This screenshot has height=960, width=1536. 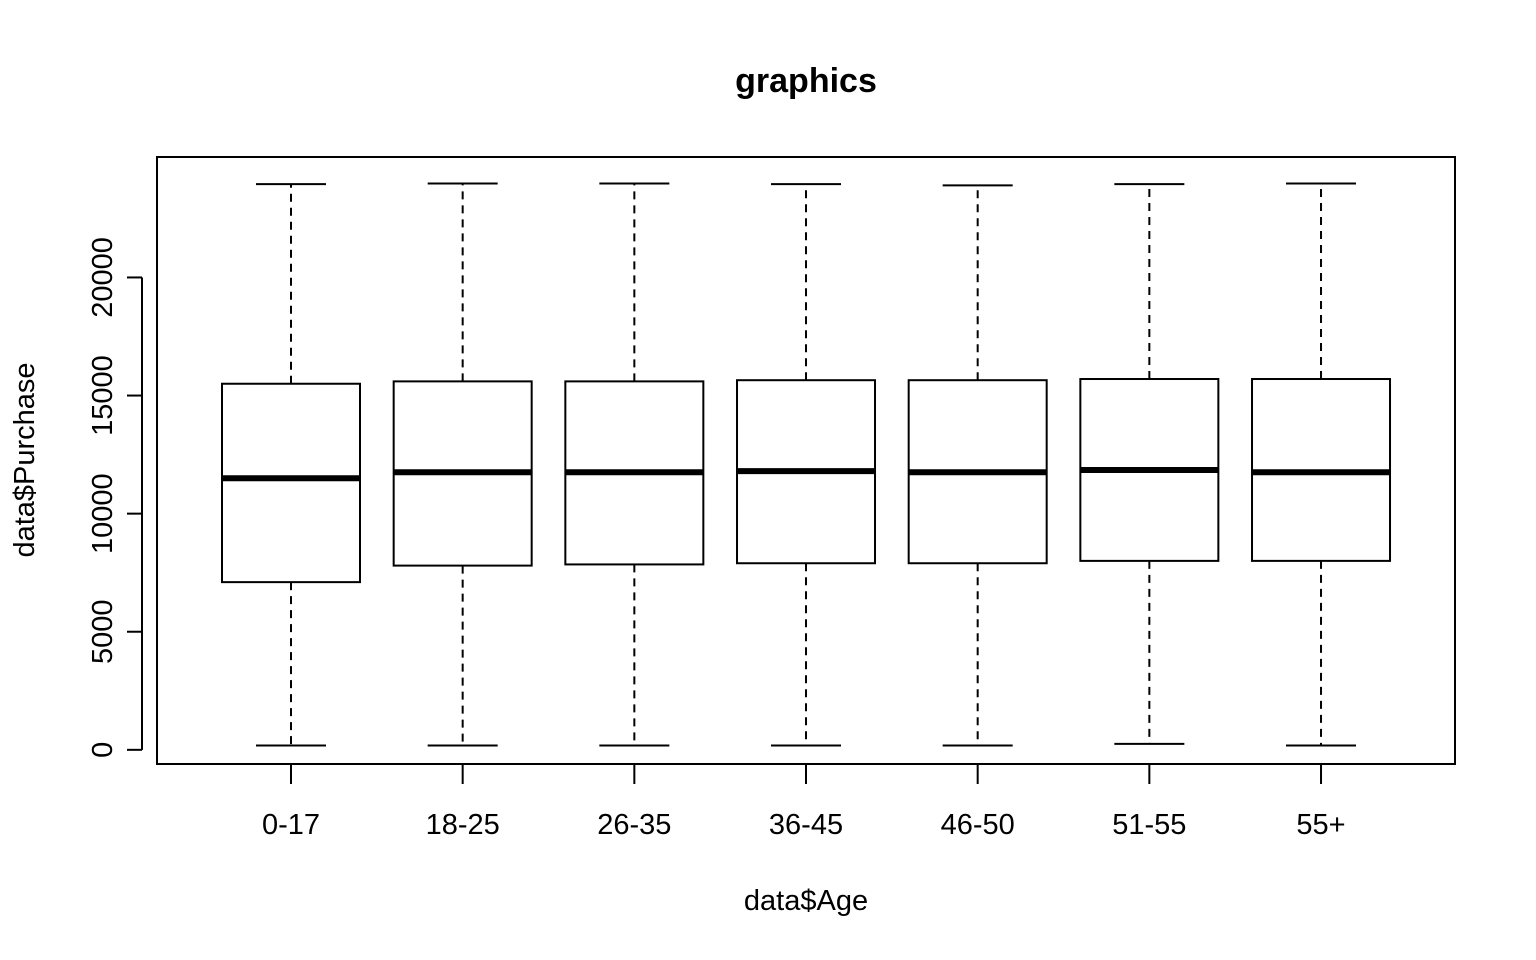 What do you see at coordinates (978, 825) in the screenshot?
I see `x-tick-label: 46-50` at bounding box center [978, 825].